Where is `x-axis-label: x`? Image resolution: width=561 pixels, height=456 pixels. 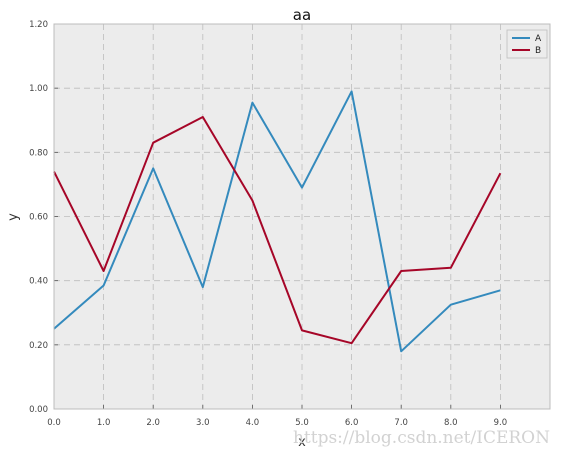 x-axis-label: x is located at coordinates (302, 442).